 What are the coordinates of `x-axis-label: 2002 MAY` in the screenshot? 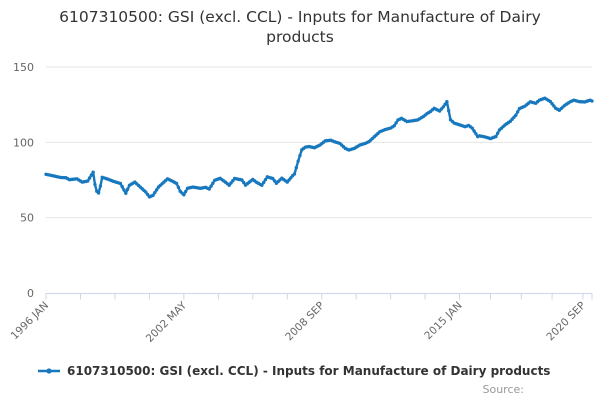 It's located at (167, 322).